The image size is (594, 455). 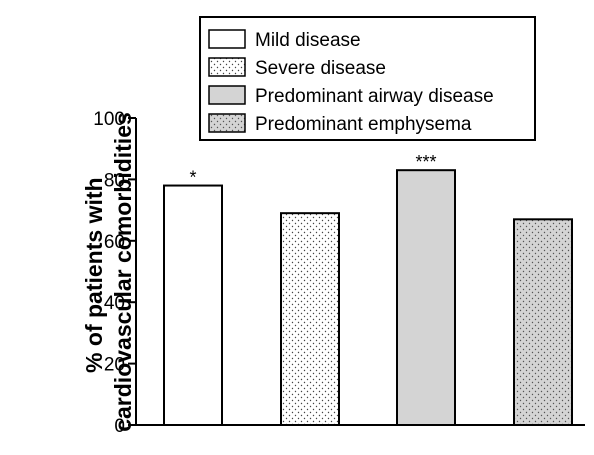 I want to click on legend-label: Severe disease, so click(x=320, y=68).